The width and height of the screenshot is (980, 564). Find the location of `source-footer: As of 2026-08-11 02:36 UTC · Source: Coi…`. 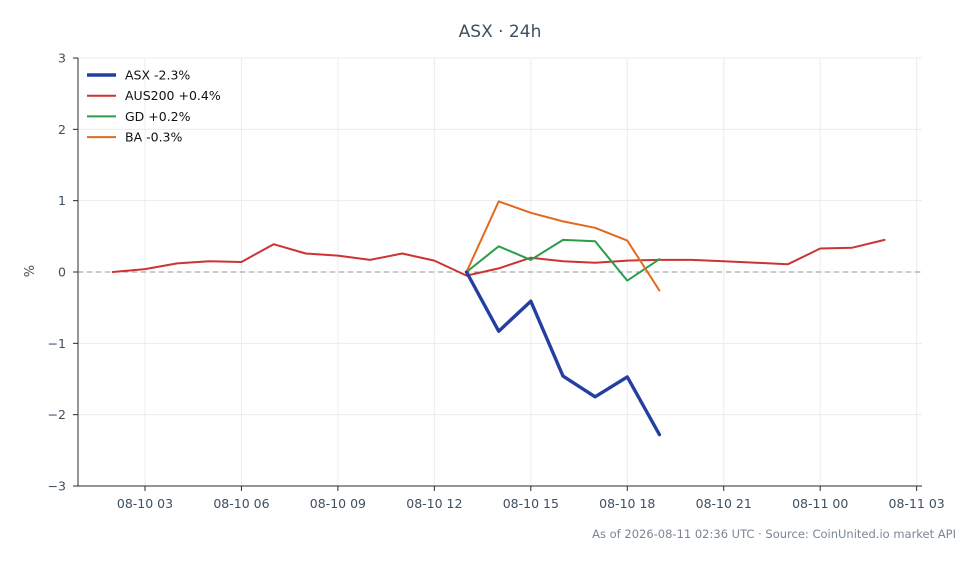

source-footer: As of 2026-08-11 02:36 UTC · Source: Coi… is located at coordinates (774, 534).